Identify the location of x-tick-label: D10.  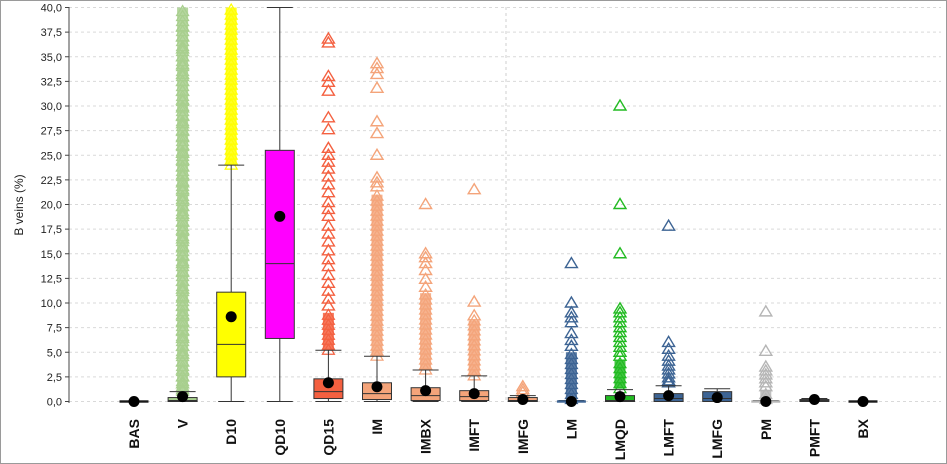
(231, 432).